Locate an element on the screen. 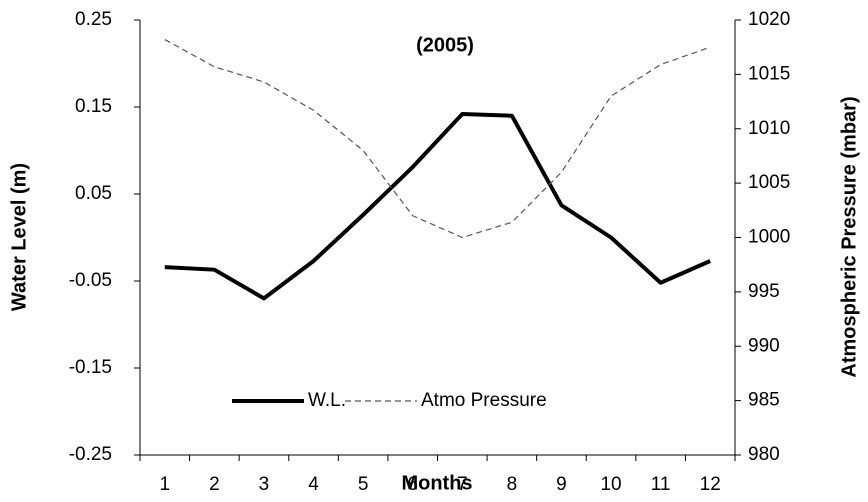 The height and width of the screenshot is (502, 868). y2-tick-label: 1020 is located at coordinates (769, 19).